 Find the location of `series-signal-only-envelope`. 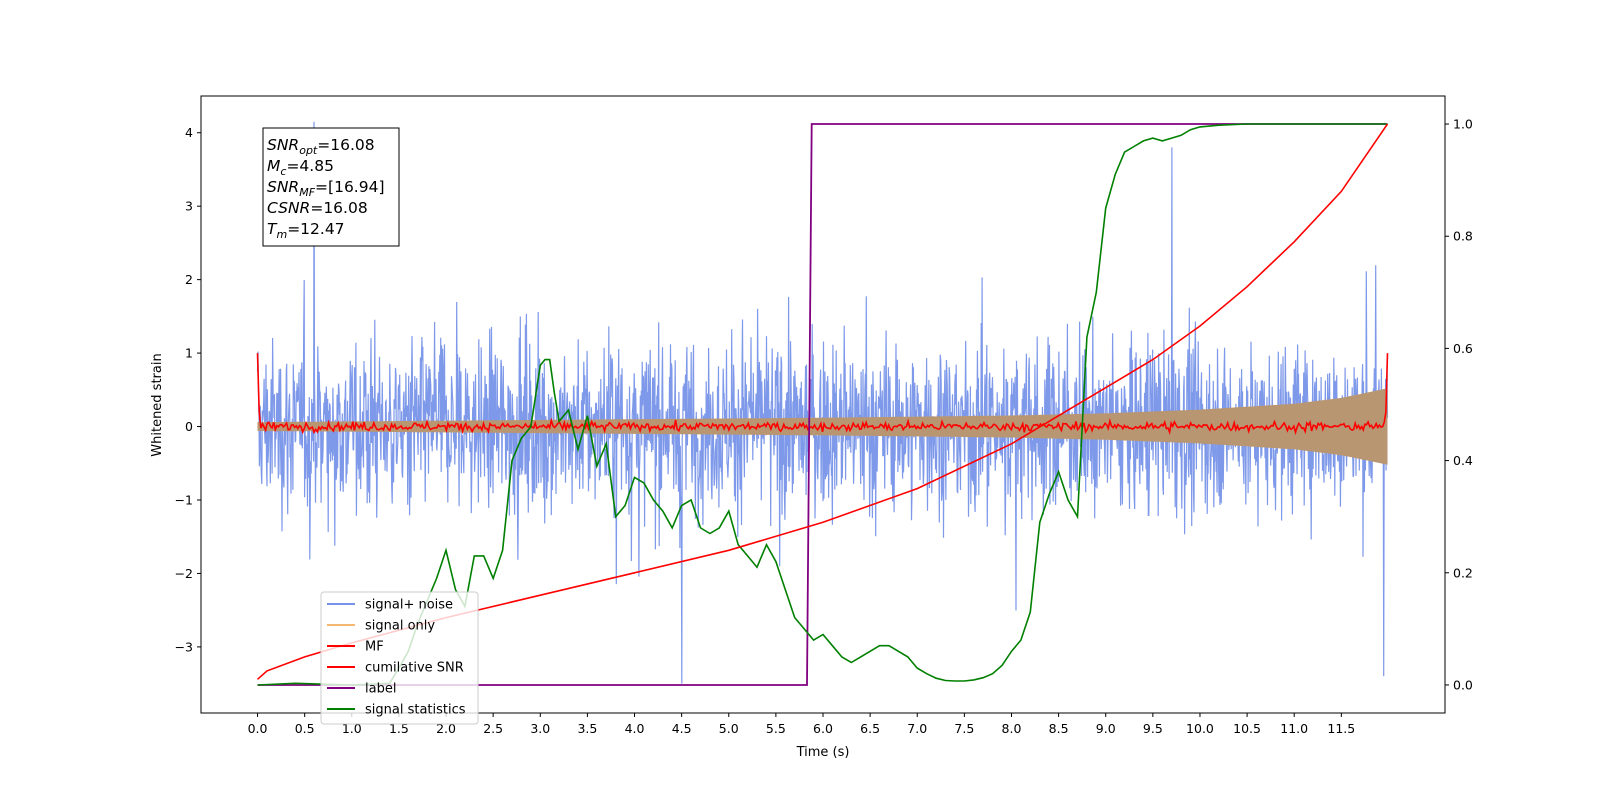

series-signal-only-envelope is located at coordinates (822, 426).